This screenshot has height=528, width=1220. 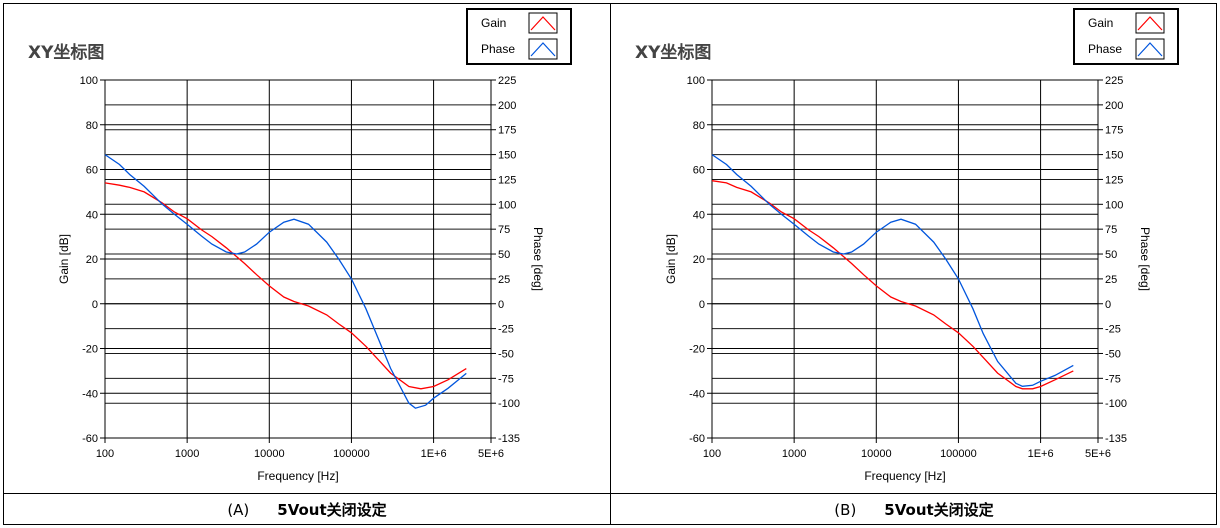 What do you see at coordinates (238, 509) in the screenshot?
I see `caption-label: (A)` at bounding box center [238, 509].